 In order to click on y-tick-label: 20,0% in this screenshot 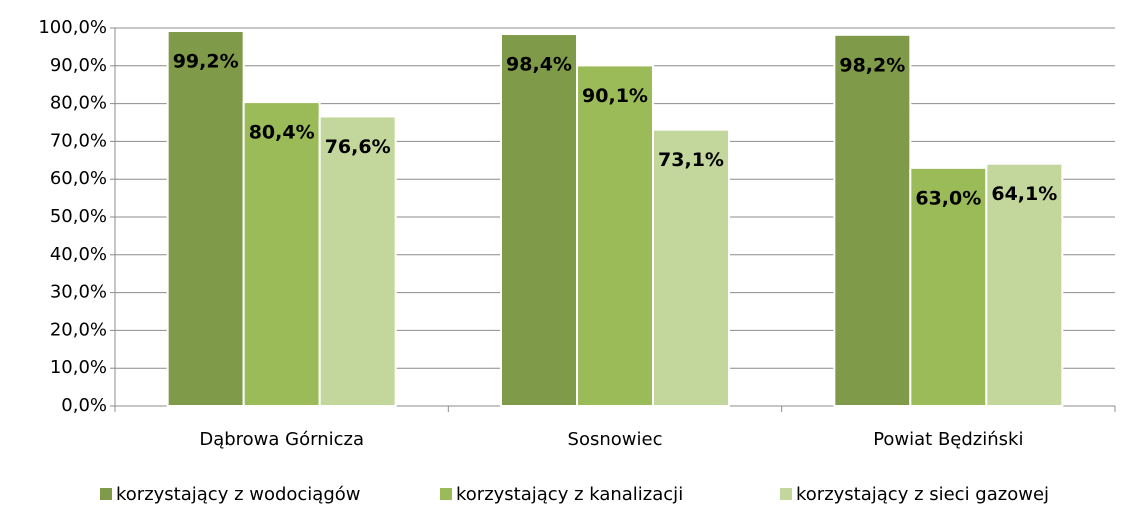, I will do `click(78, 329)`.